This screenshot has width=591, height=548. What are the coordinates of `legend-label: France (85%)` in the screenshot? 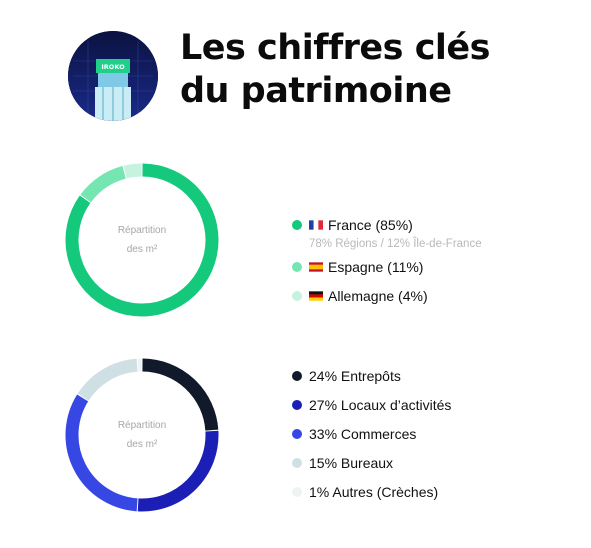 It's located at (370, 225).